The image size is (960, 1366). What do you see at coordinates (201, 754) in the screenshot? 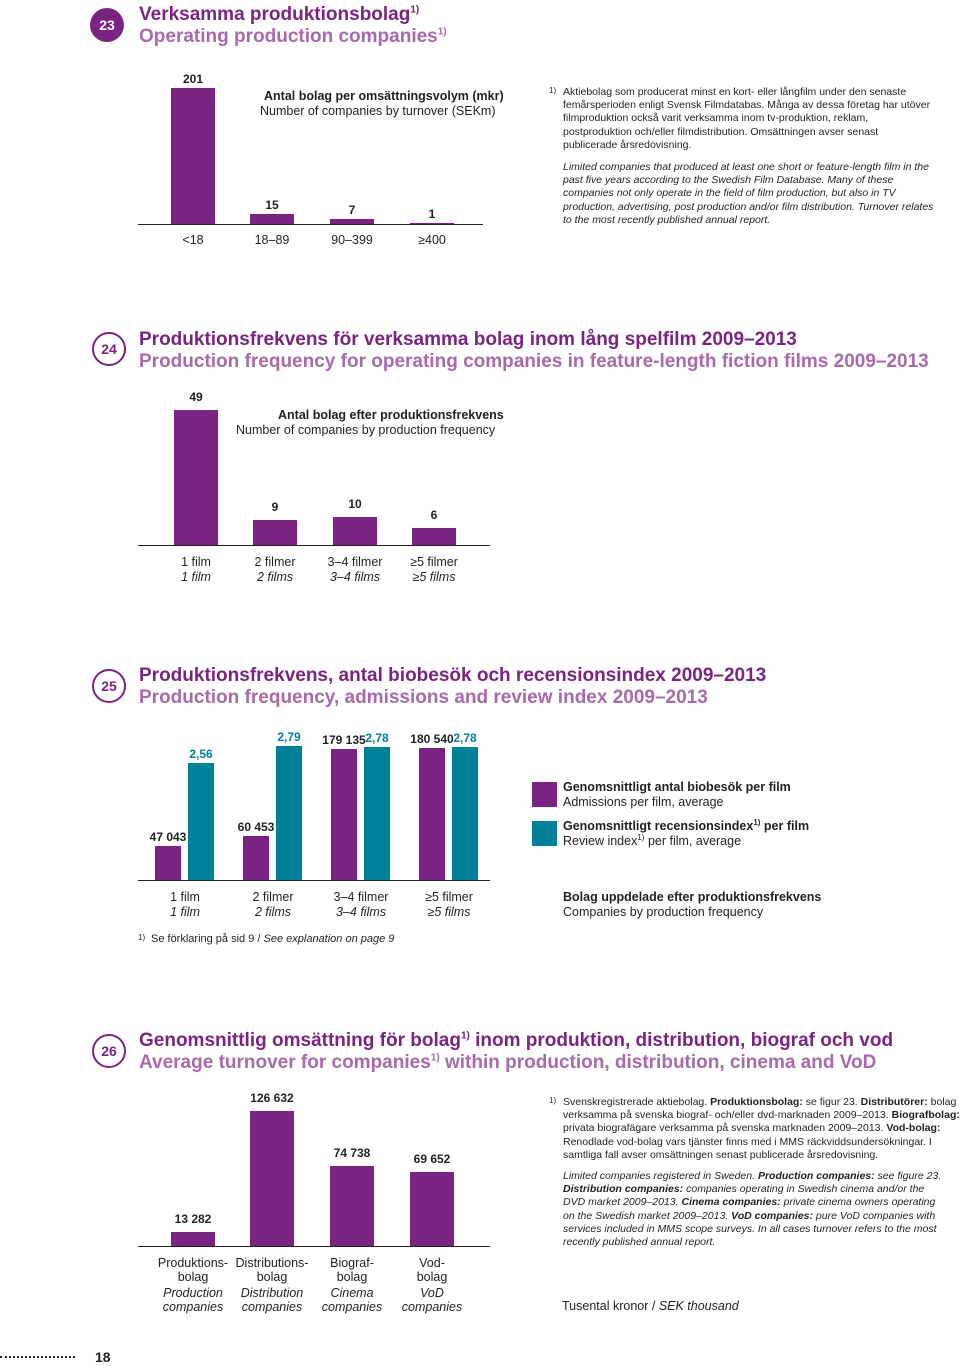
I see `data-label-review-index-0: 2,56` at bounding box center [201, 754].